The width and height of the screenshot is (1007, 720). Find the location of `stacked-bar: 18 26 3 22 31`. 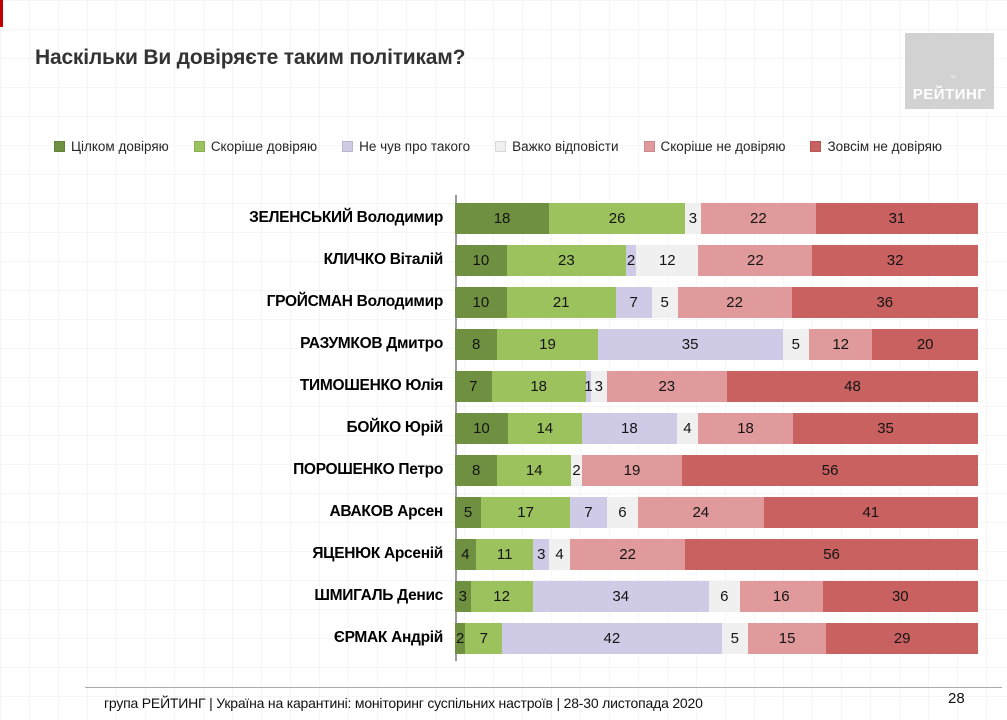

stacked-bar: 18 26 3 22 31 is located at coordinates (716, 218).